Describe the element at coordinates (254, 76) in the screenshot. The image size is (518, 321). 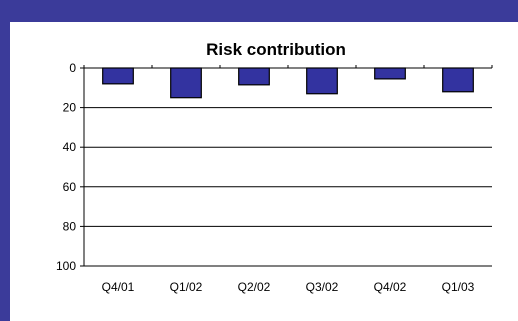
I see `bar-Q2/02` at that location.